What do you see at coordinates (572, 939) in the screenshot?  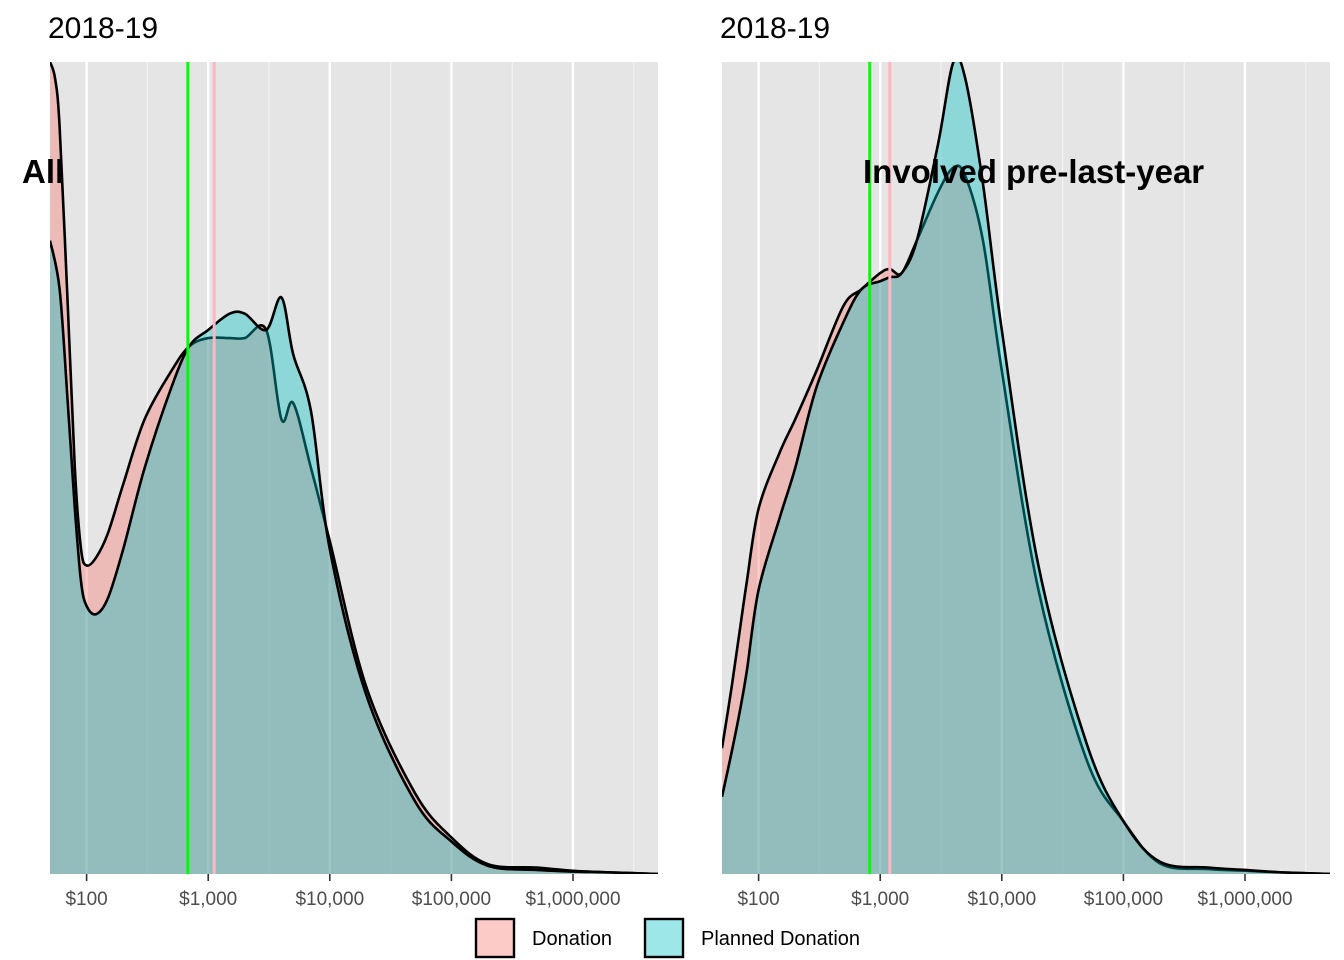 I see `legend-label-donation: Donation` at bounding box center [572, 939].